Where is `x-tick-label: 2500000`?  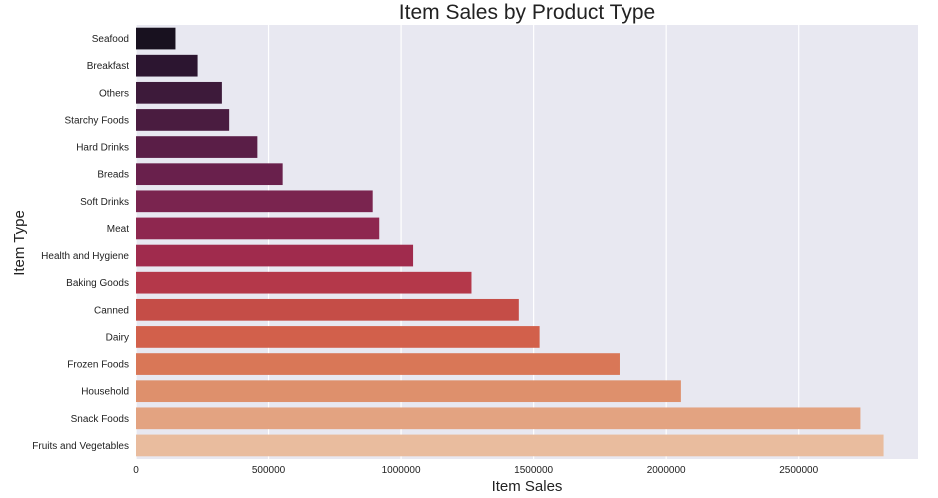 x-tick-label: 2500000 is located at coordinates (798, 470).